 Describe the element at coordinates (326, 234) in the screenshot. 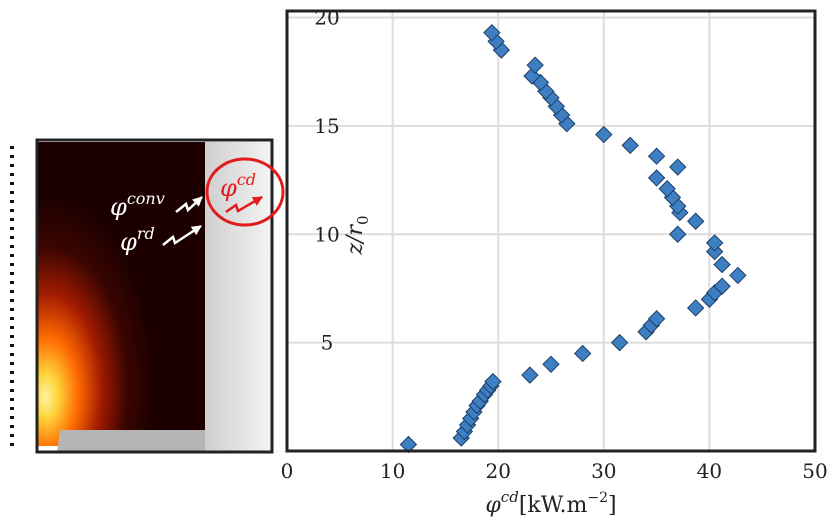

I see `y-tick-label: 10` at that location.